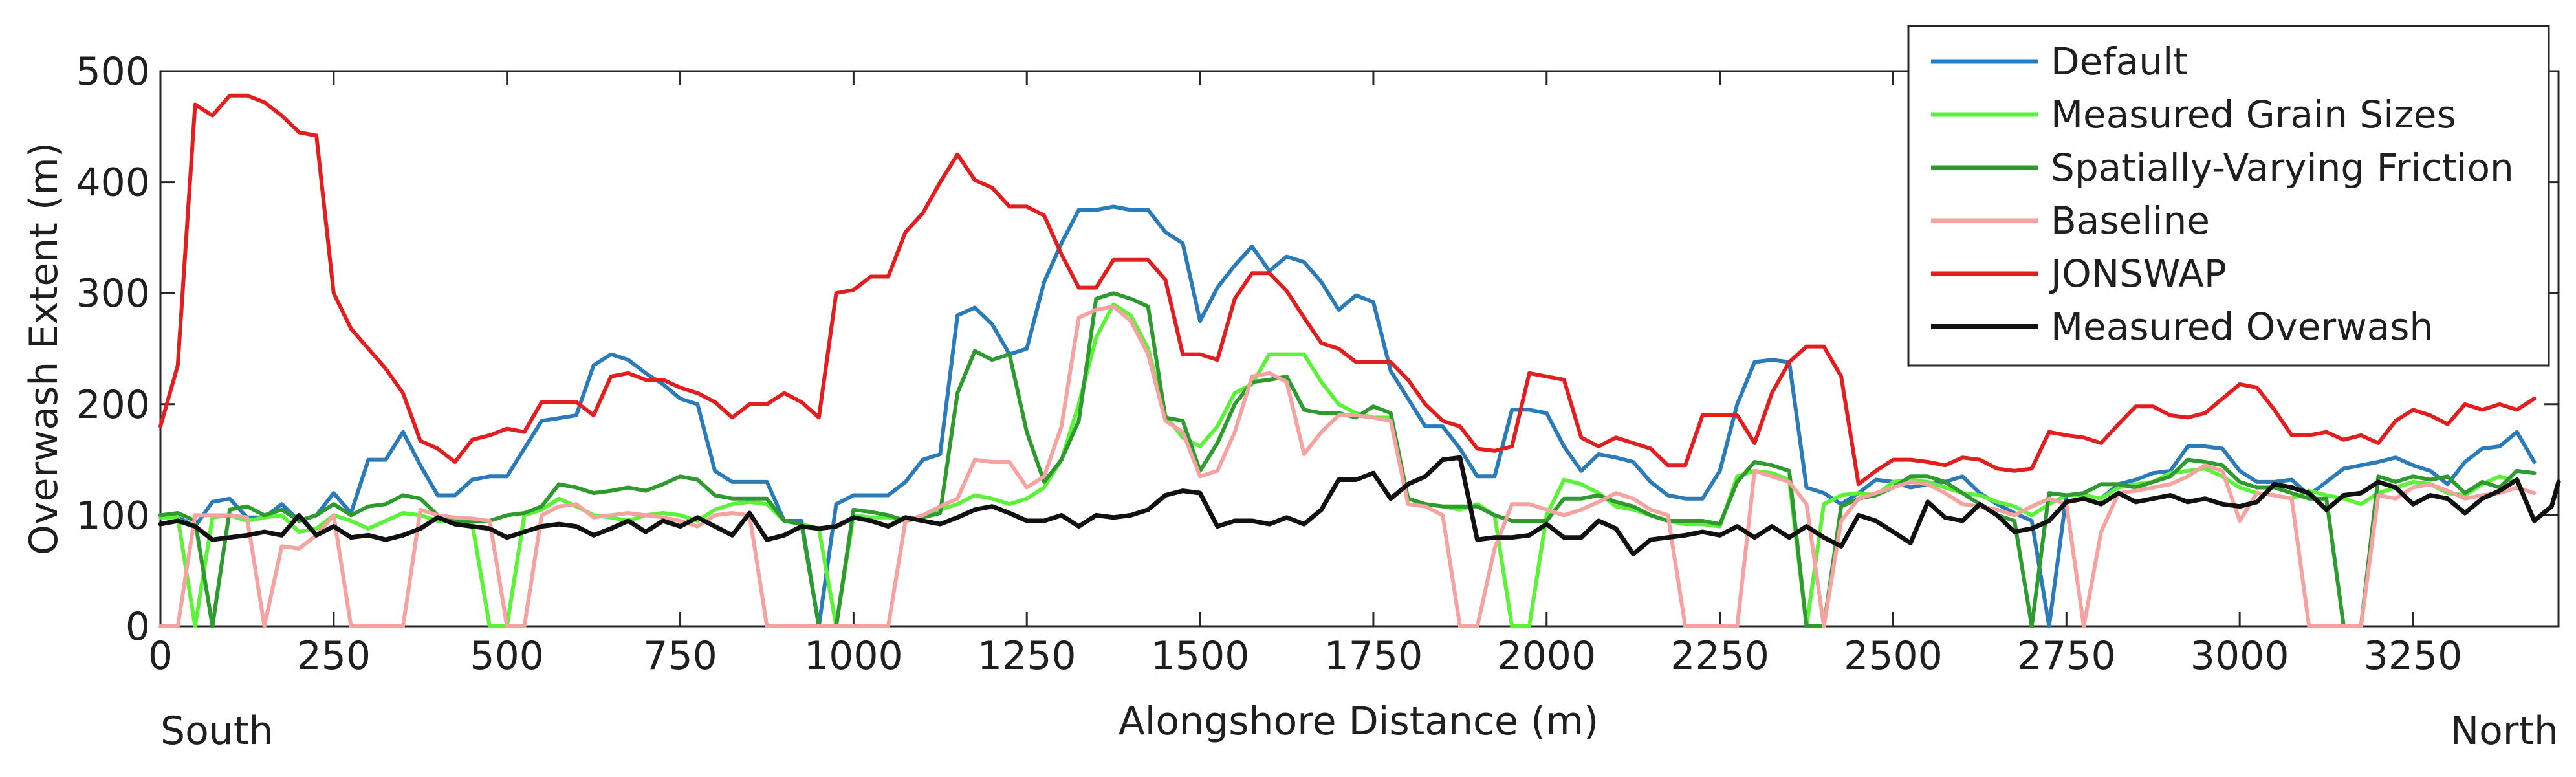 The image size is (2576, 777). Describe the element at coordinates (2066, 656) in the screenshot. I see `x-tick-label: 2750` at that location.